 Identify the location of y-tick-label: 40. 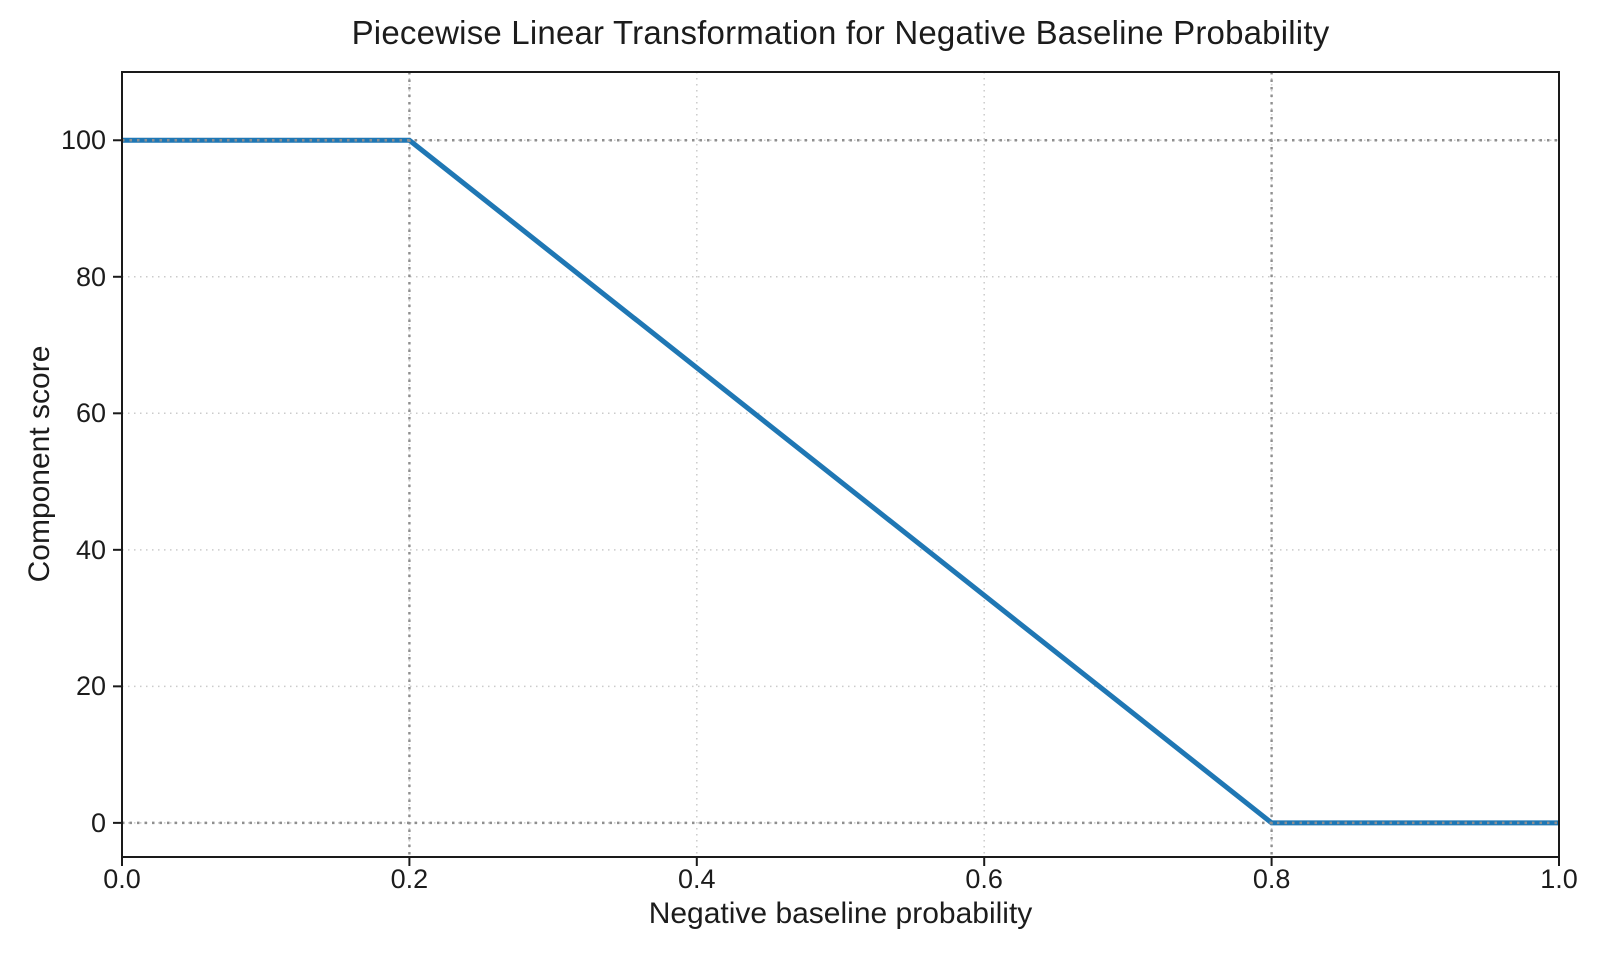
(90, 549).